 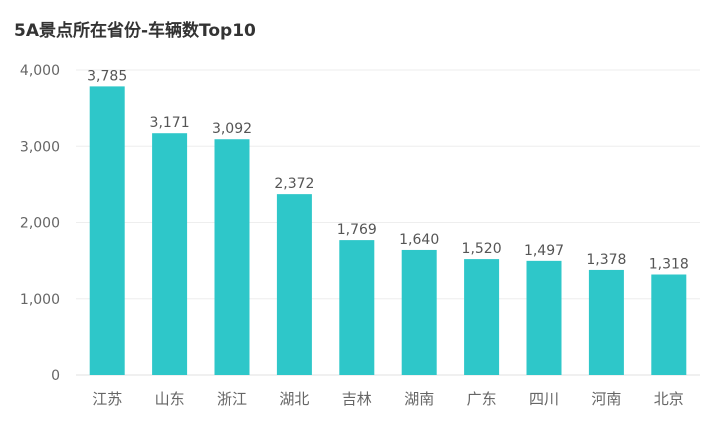 I want to click on bar-value-label: 3,092, so click(x=232, y=129).